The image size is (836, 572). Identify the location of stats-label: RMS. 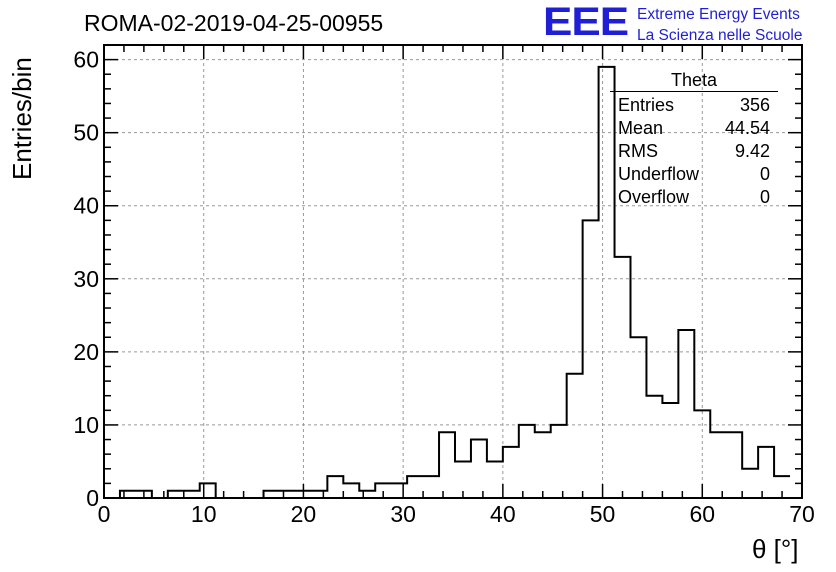
(638, 151).